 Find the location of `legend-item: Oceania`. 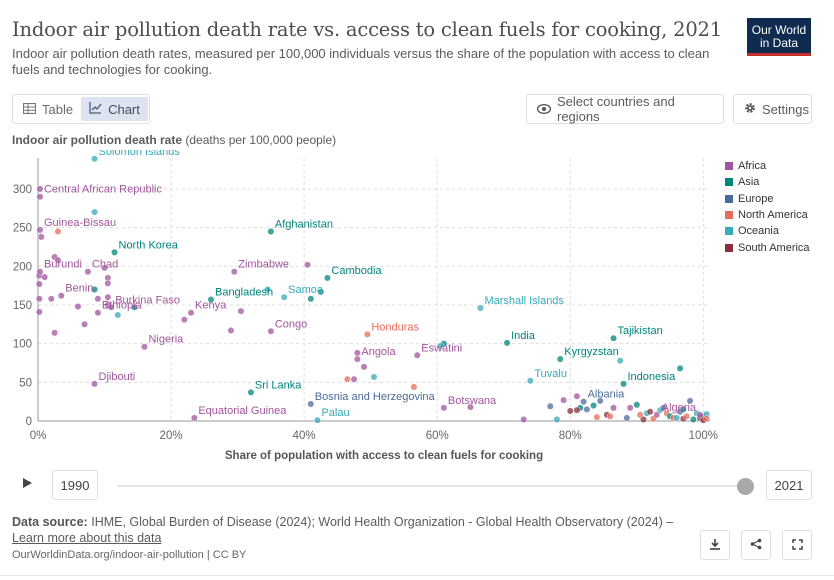

legend-item: Oceania is located at coordinates (767, 231).